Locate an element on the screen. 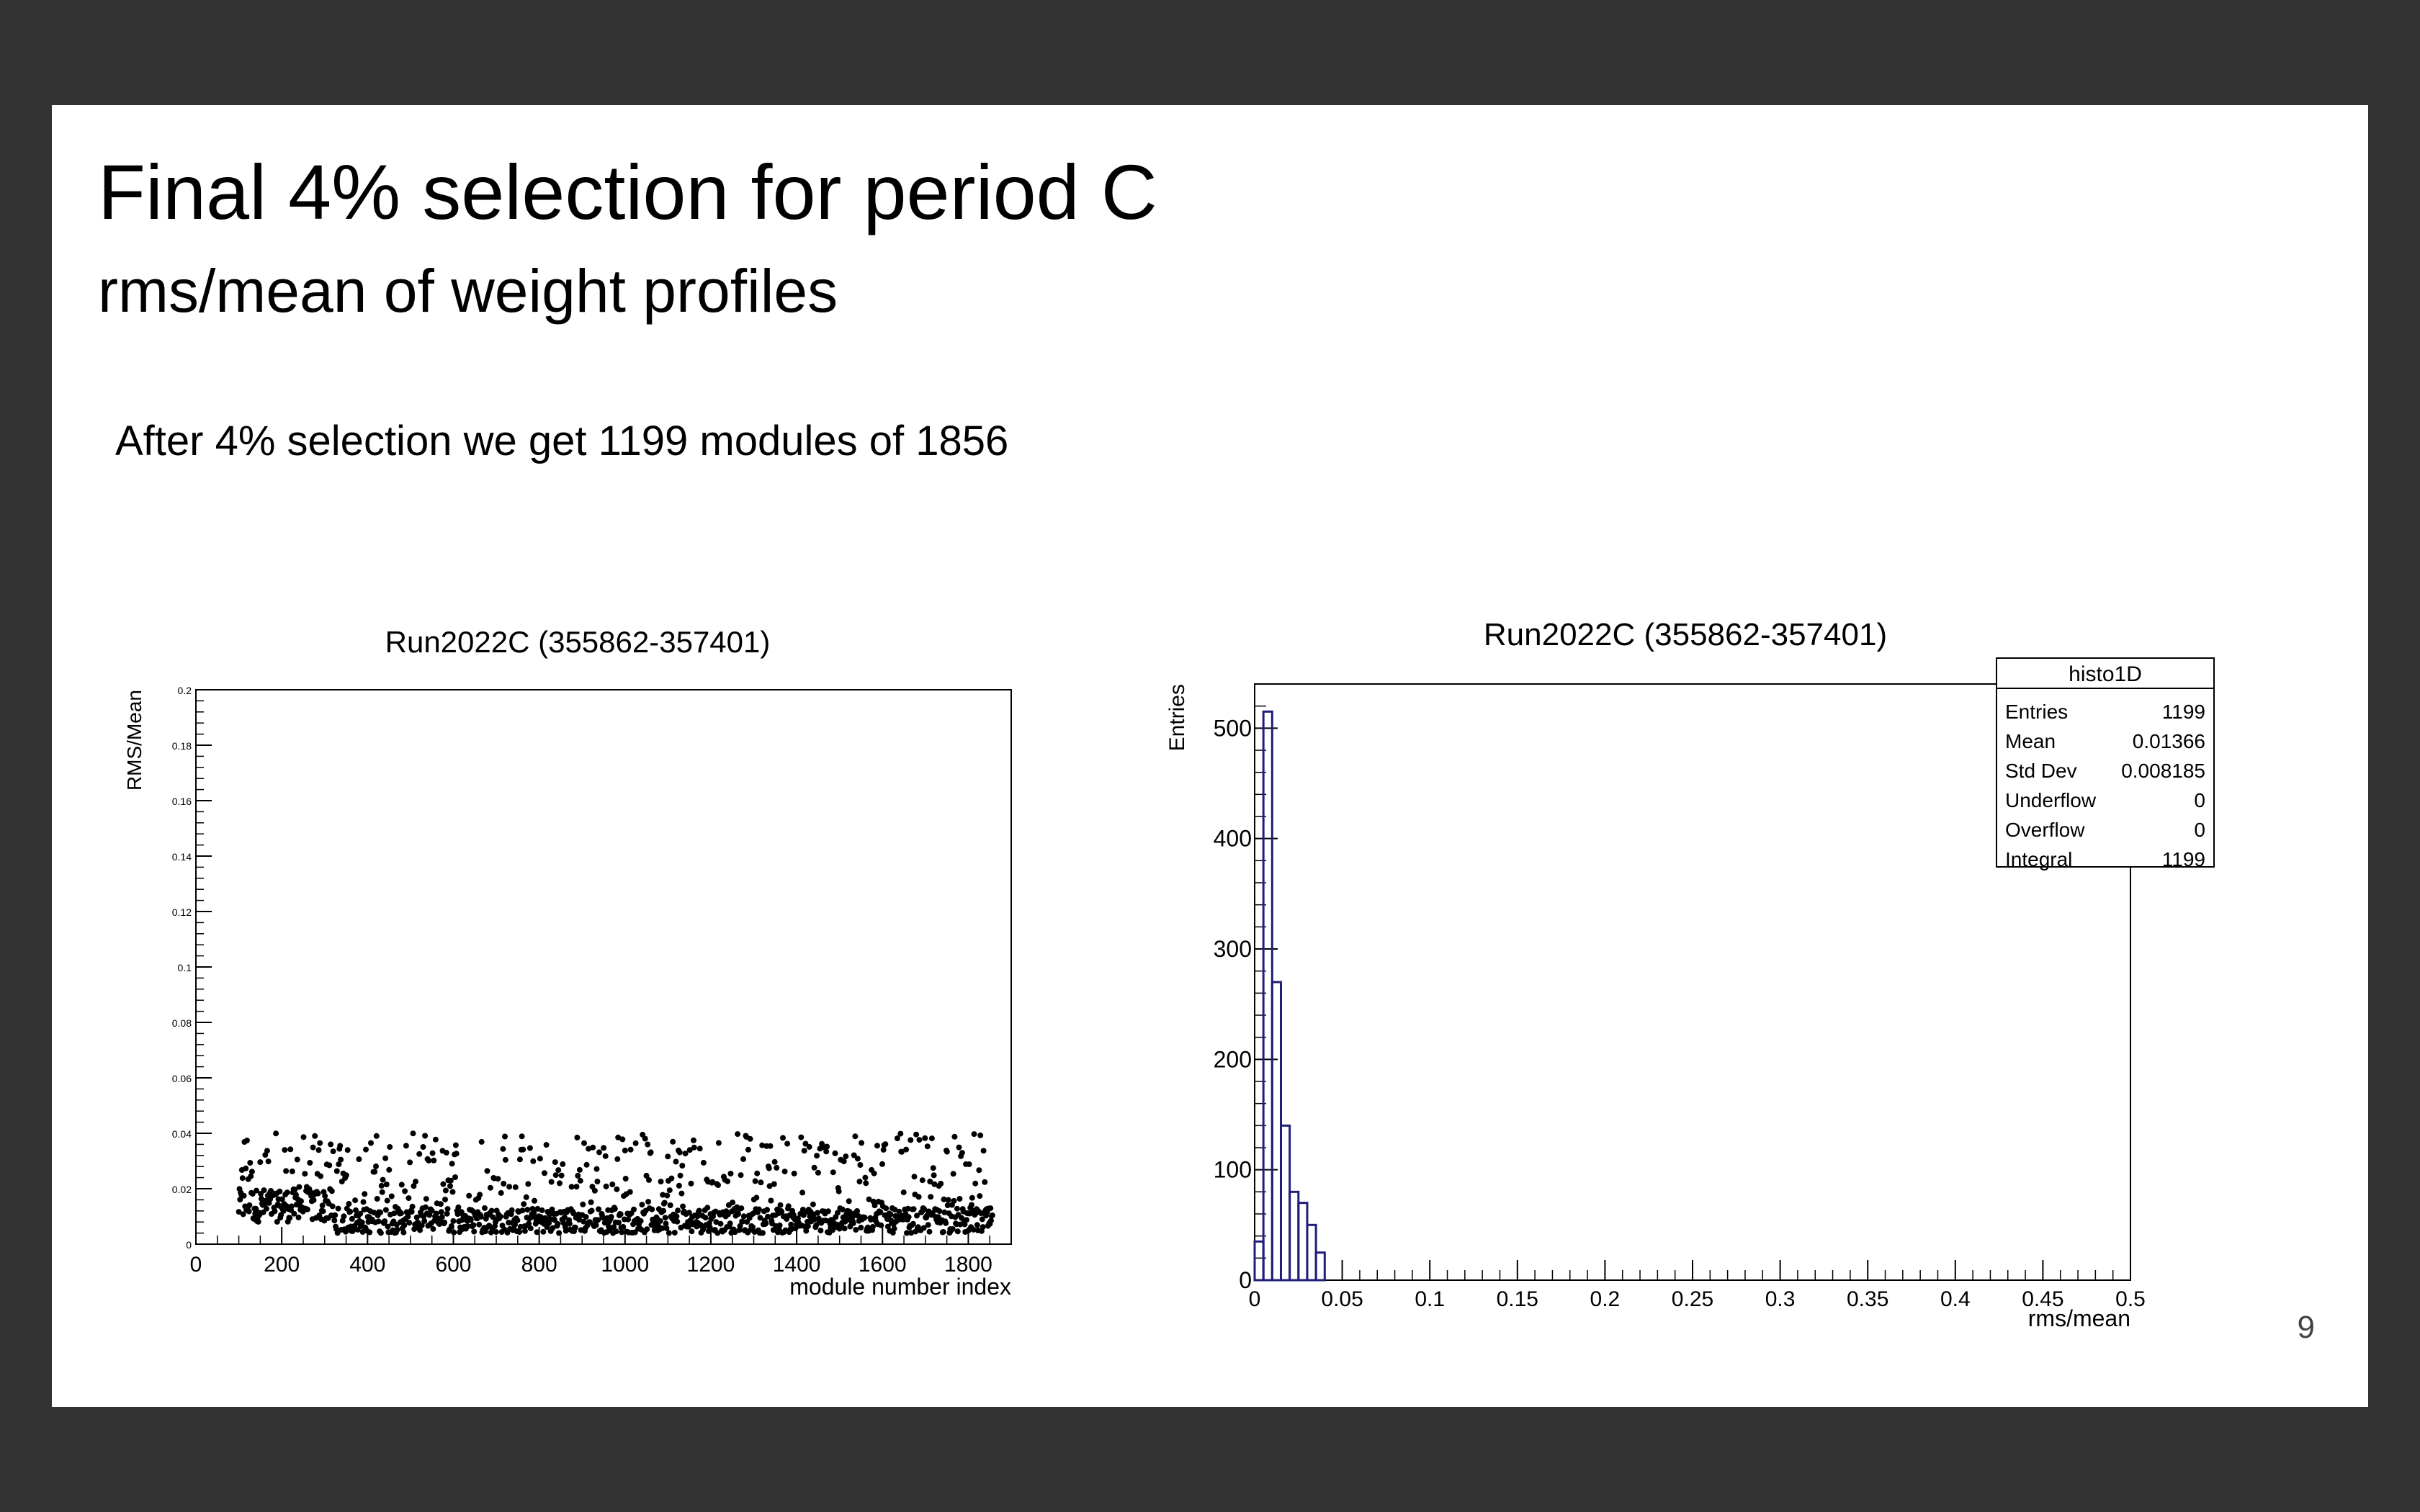  scatter-y-tick-label: 0.04 is located at coordinates (182, 1134).